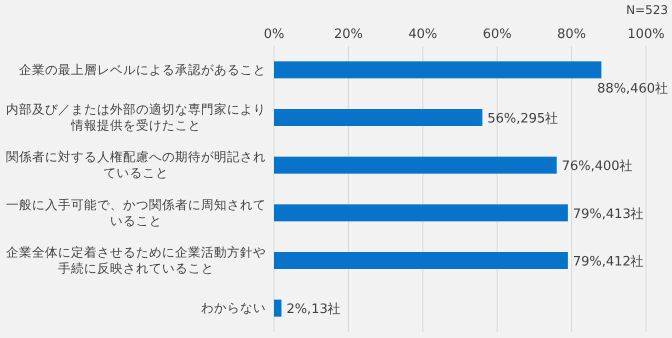 The height and width of the screenshot is (338, 672). I want to click on y-tick-label: 内部及び／または外部の適切な専門家により情報提供を受けたこと, so click(136, 117).